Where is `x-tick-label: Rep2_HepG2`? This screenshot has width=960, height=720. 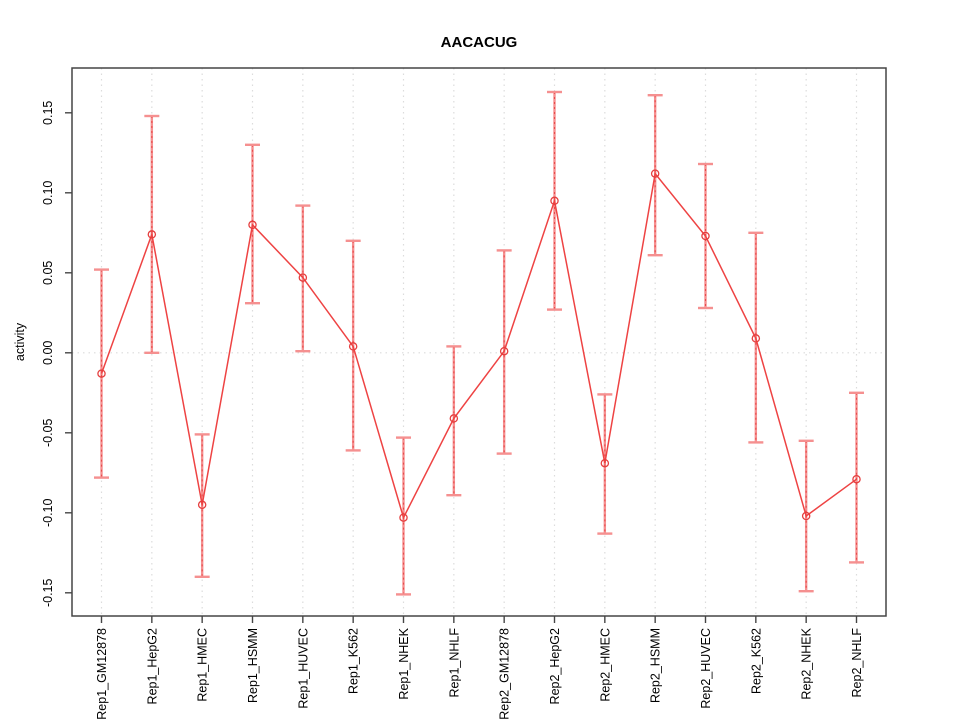 x-tick-label: Rep2_HepG2 is located at coordinates (555, 666).